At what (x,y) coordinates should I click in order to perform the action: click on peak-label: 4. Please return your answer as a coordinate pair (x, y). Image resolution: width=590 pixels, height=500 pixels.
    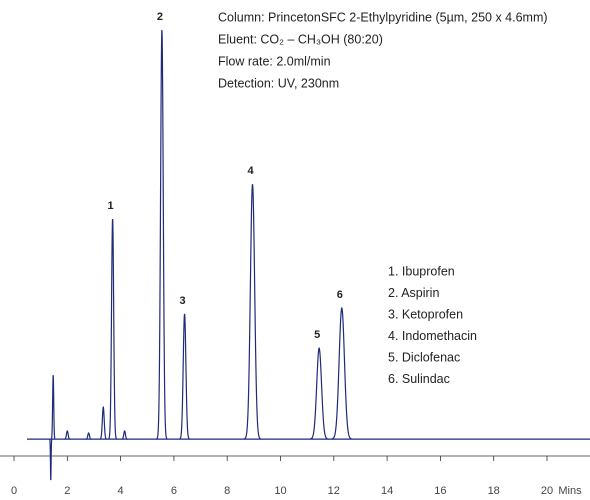
    Looking at the image, I should click on (250, 171).